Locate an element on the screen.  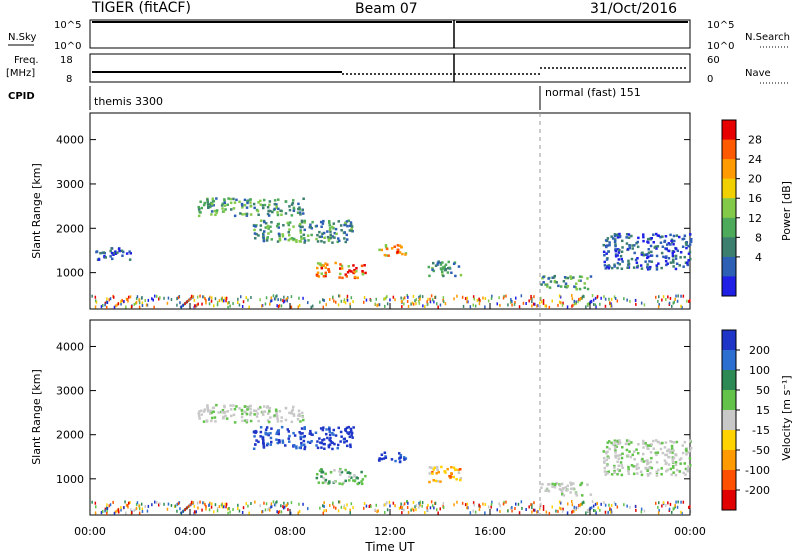
y-tick-label: 1000 is located at coordinates (70, 479).